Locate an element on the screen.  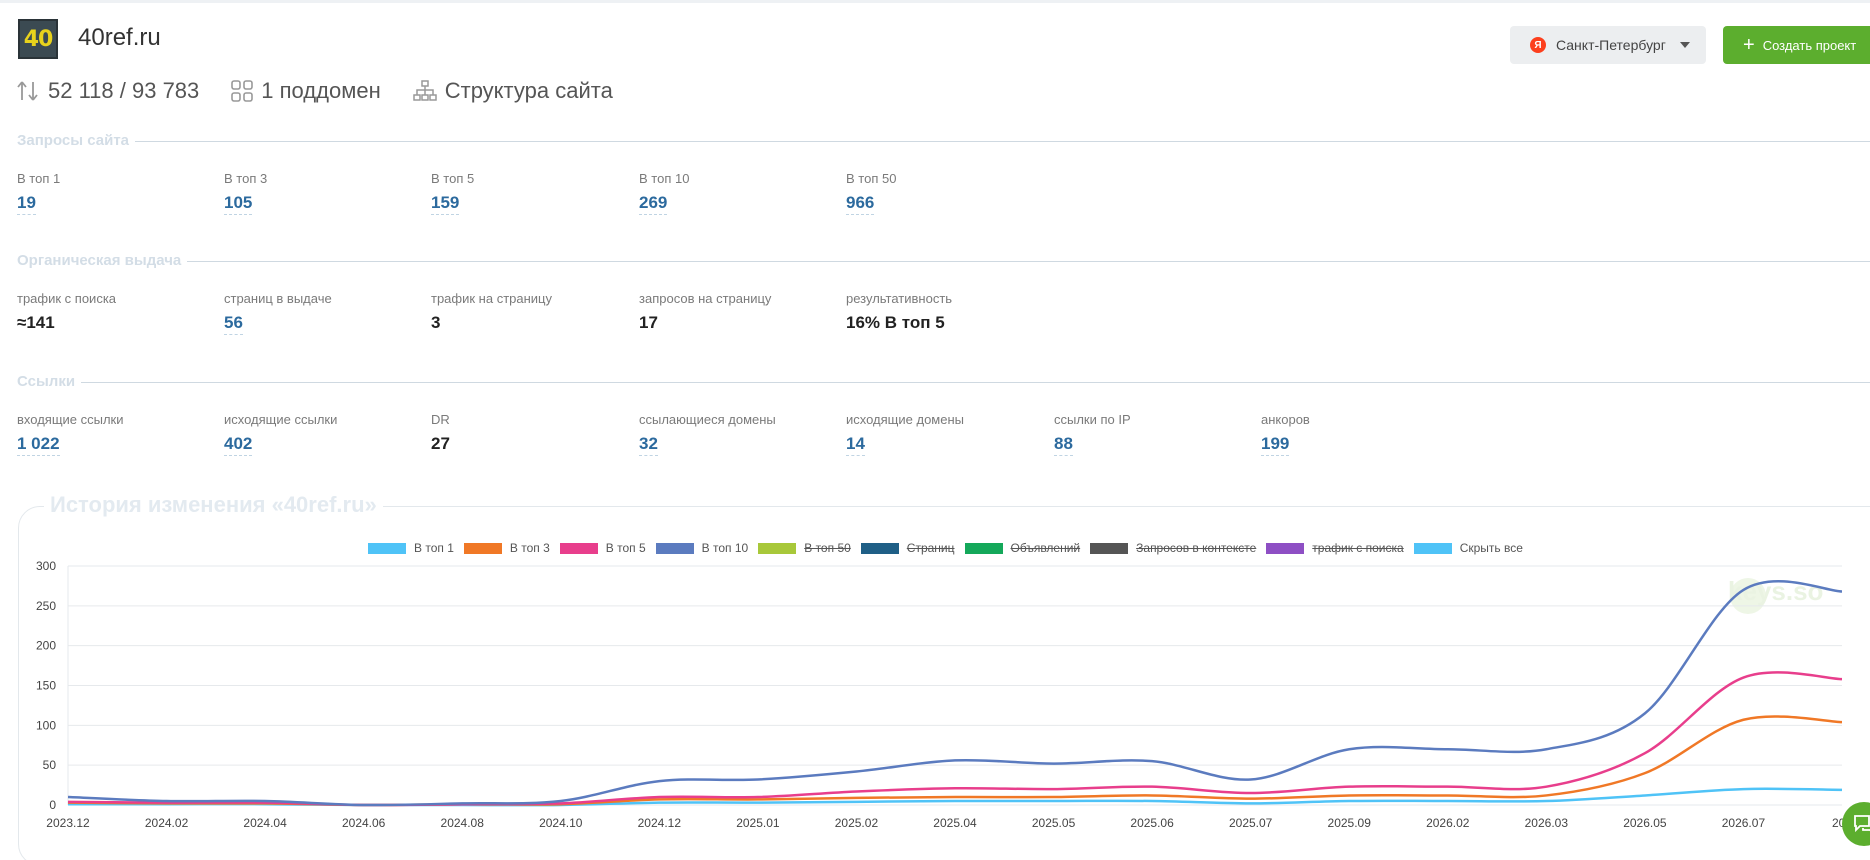
legend-label: Объявлений is located at coordinates (1045, 548).